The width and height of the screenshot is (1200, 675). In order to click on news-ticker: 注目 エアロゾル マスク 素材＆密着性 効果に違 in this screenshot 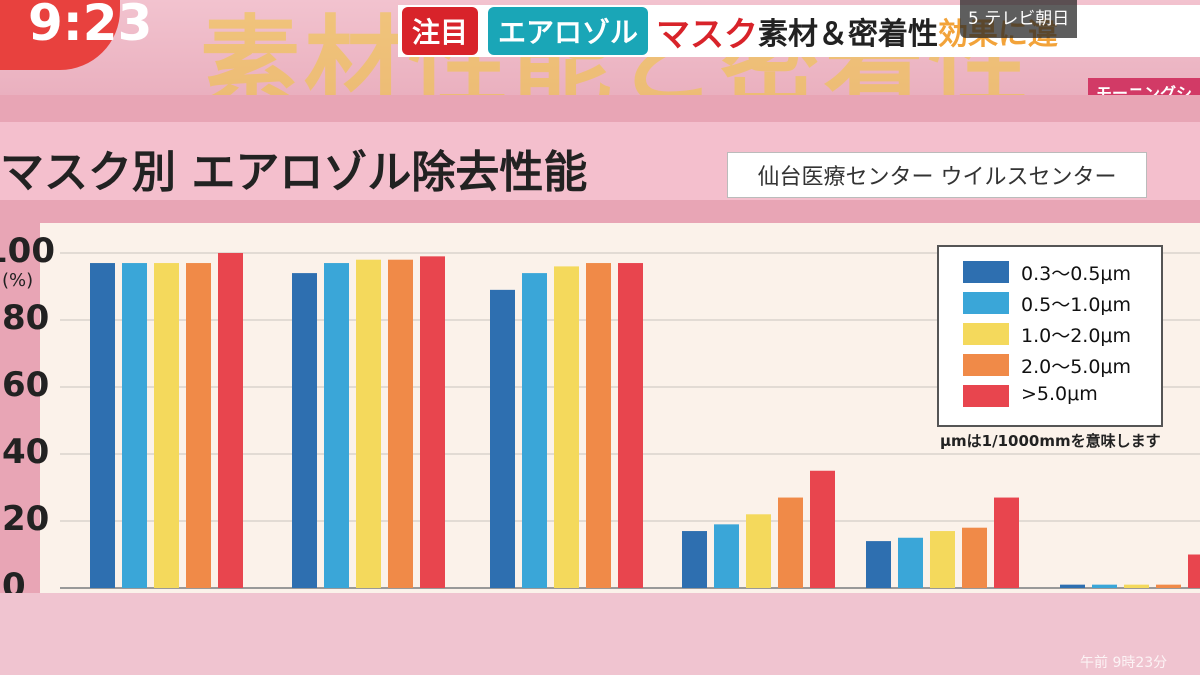, I will do `click(799, 31)`.